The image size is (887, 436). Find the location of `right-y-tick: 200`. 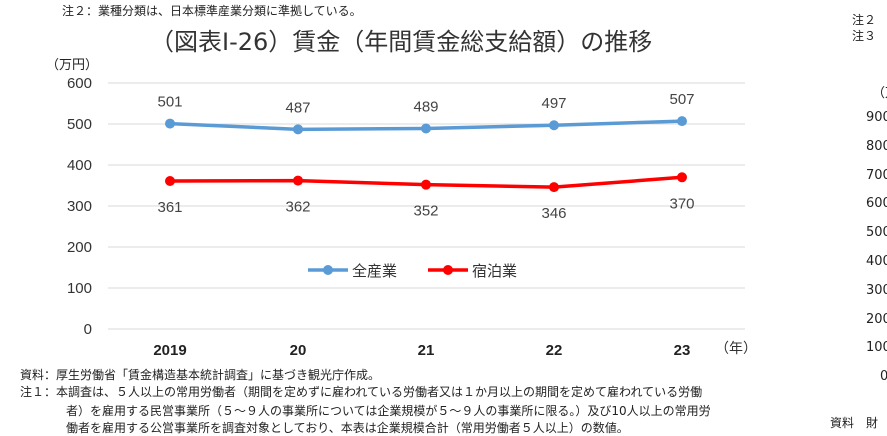

right-y-tick: 200 is located at coordinates (876, 319).